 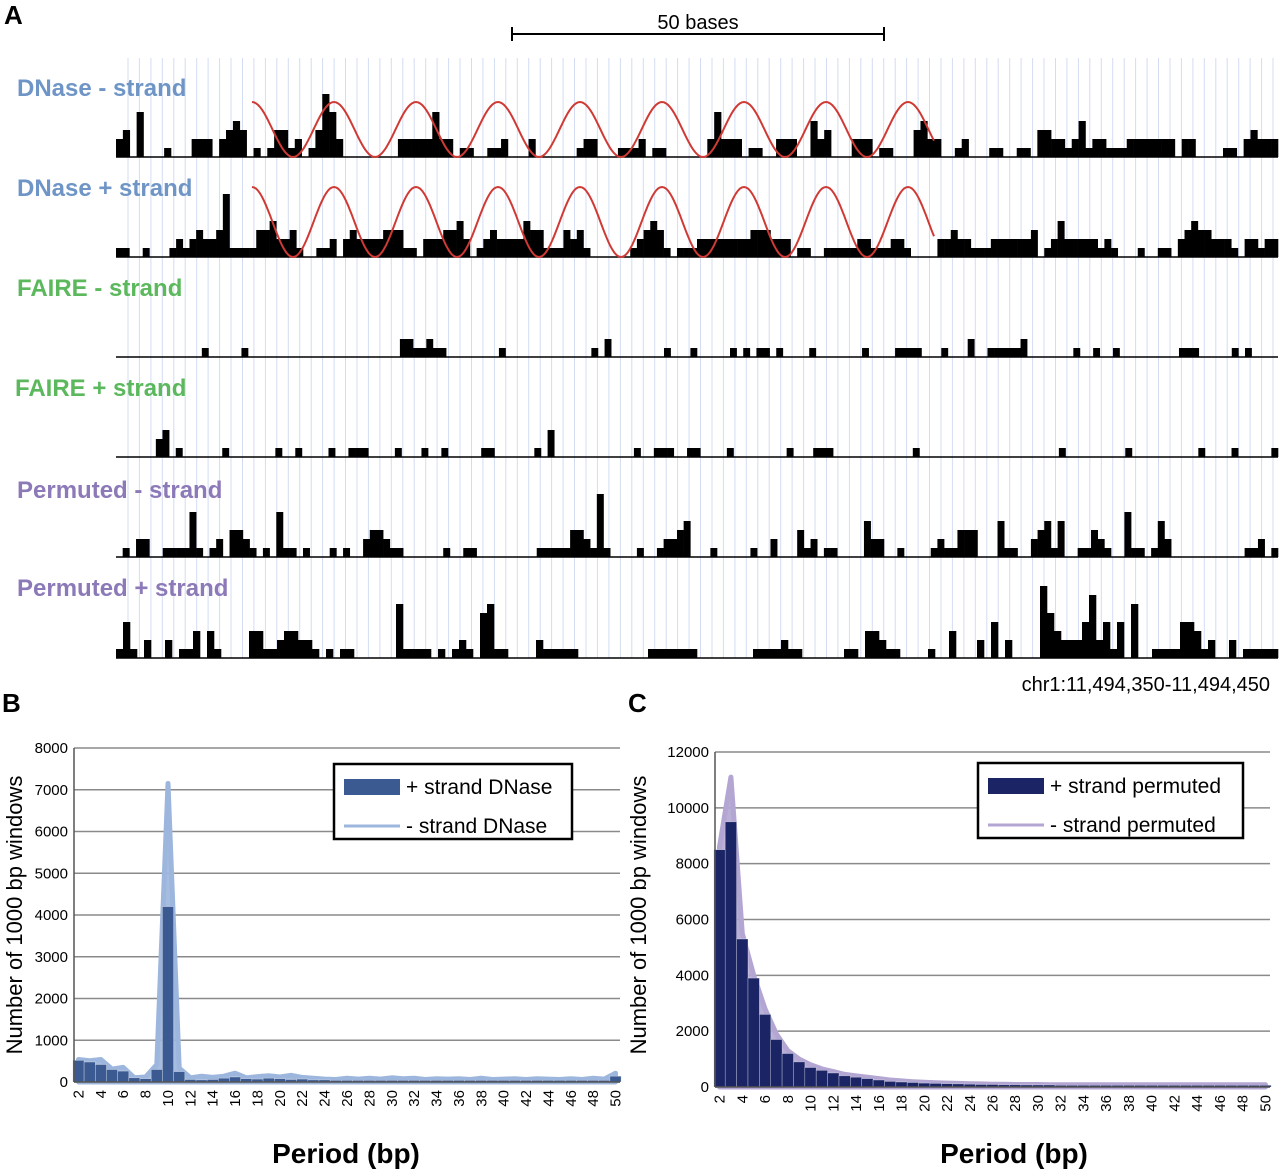 I want to click on y-tick-label: 10000, so click(x=688, y=808).